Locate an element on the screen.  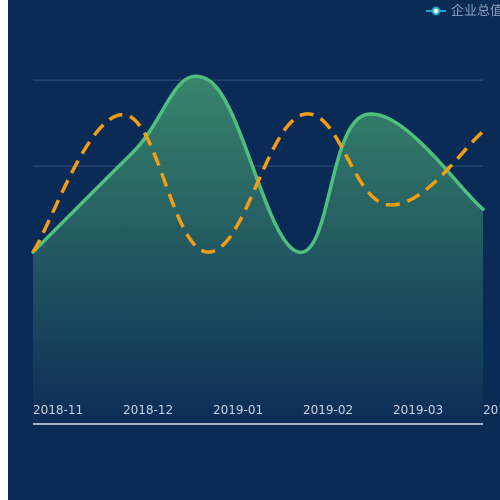
legend-label: 企业总值 is located at coordinates (475, 11).